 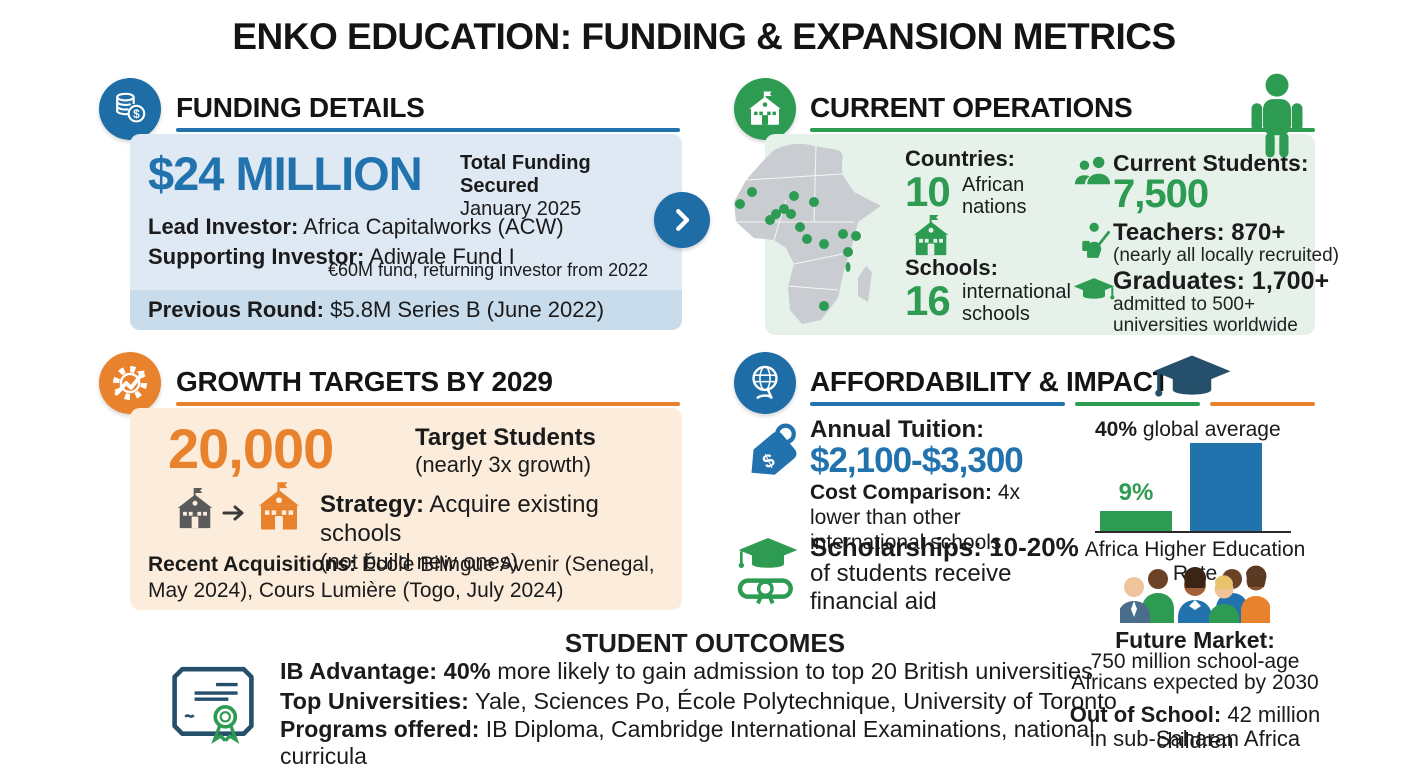 I want to click on bar-africa, so click(x=1136, y=521).